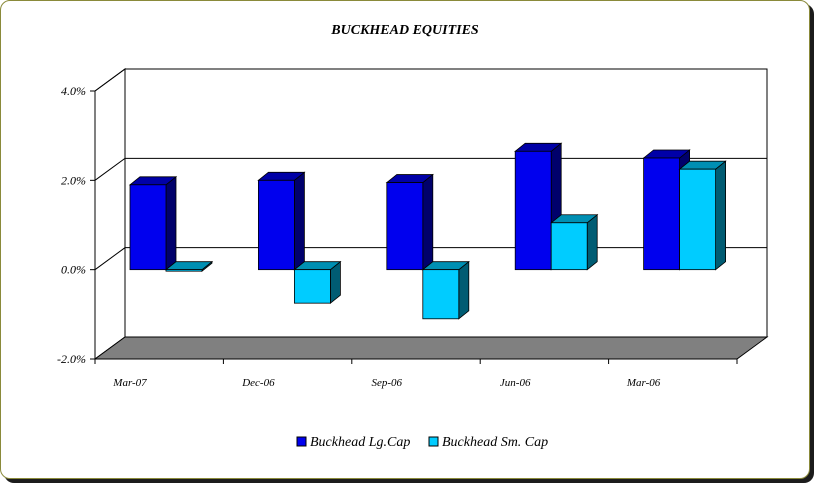  I want to click on legend: Buckhead Lg.Cap Buckhead Sm. Cap, so click(422, 442).